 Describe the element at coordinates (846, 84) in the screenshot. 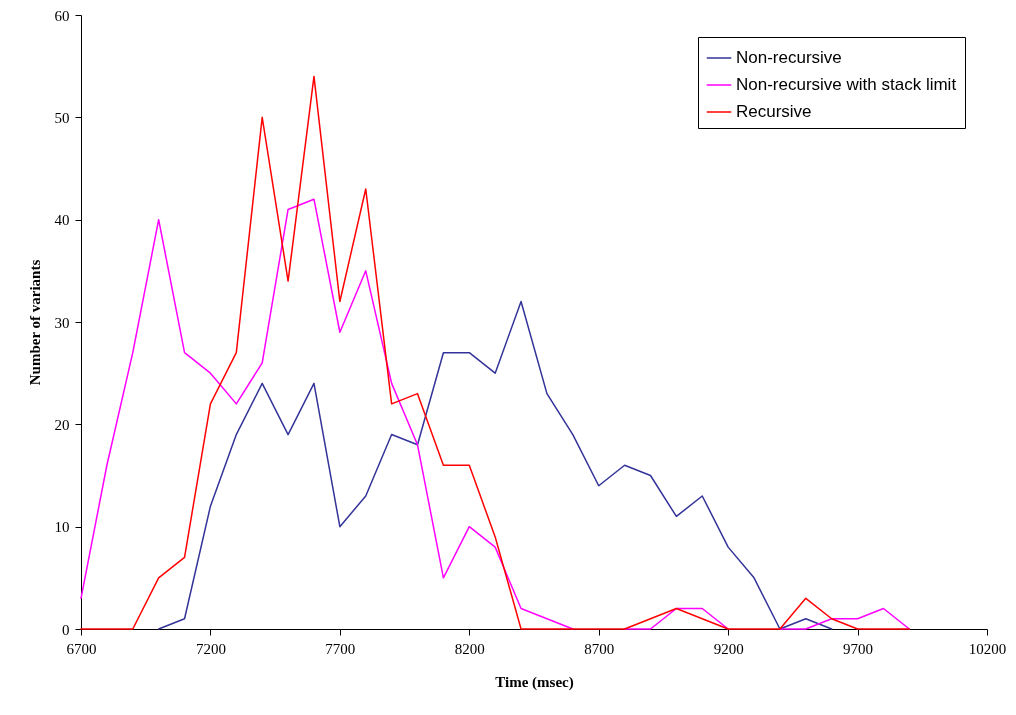

I see `legend-label: Non-recursive with stack limit` at that location.